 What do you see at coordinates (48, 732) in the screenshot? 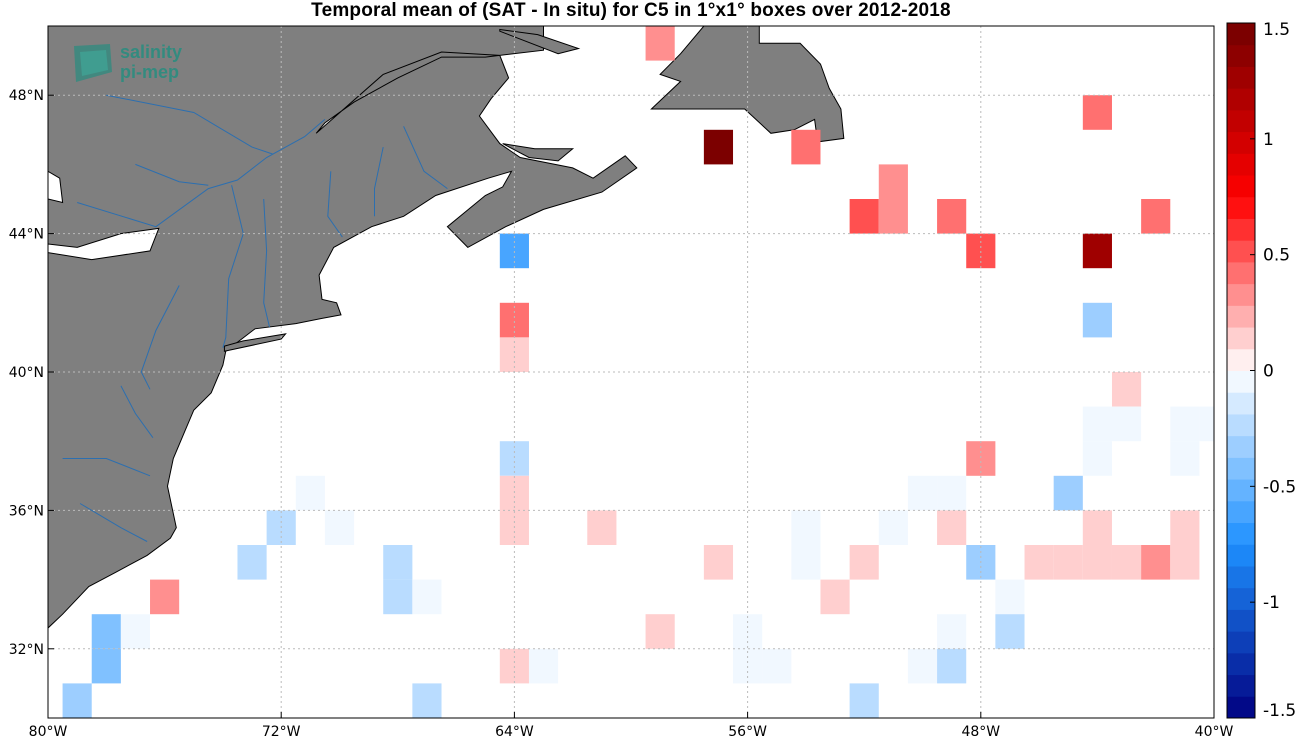
I see `x-tick-label: 80°W` at bounding box center [48, 732].